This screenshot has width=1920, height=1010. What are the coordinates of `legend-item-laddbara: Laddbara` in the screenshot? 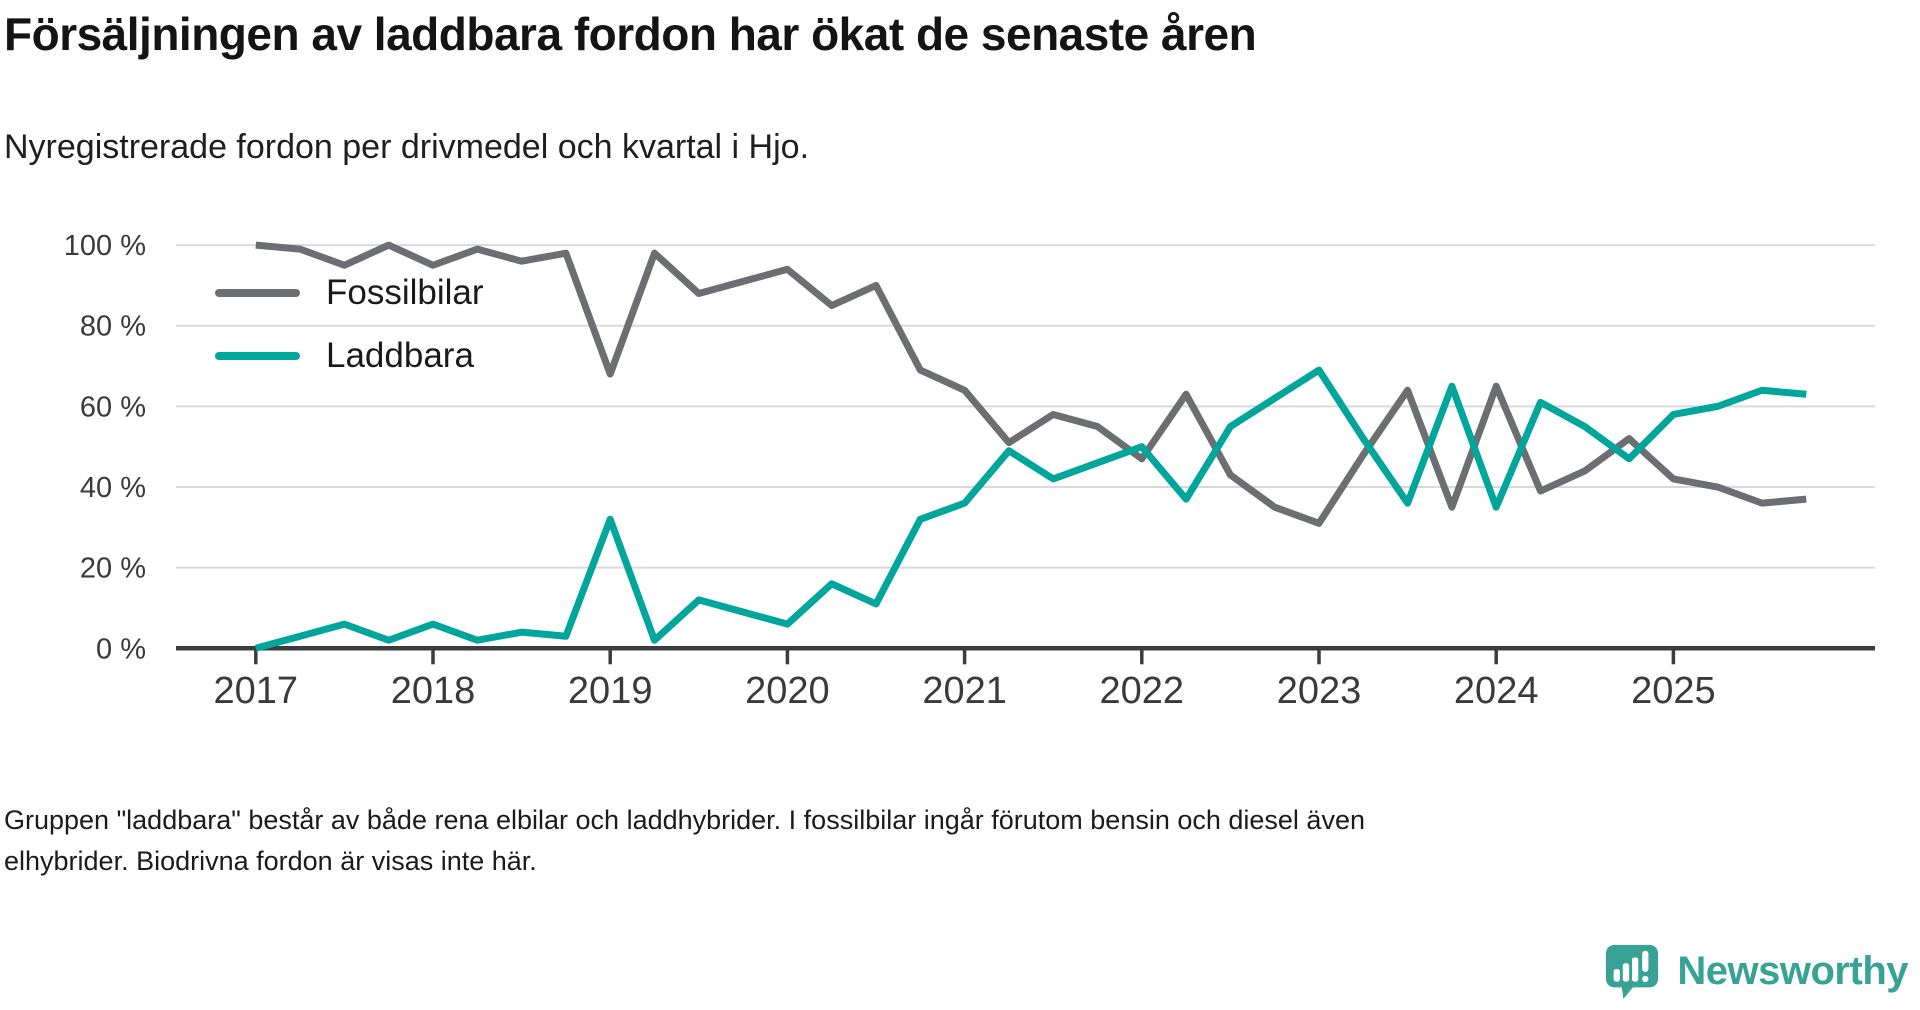 It's located at (349, 356).